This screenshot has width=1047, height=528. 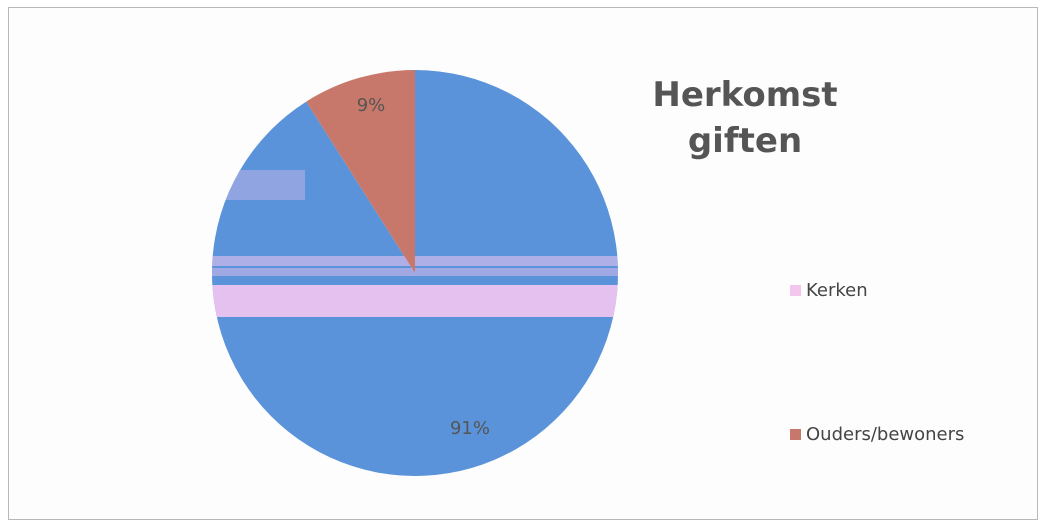 What do you see at coordinates (795, 434) in the screenshot?
I see `legend-swatch-ouders-bewoners` at bounding box center [795, 434].